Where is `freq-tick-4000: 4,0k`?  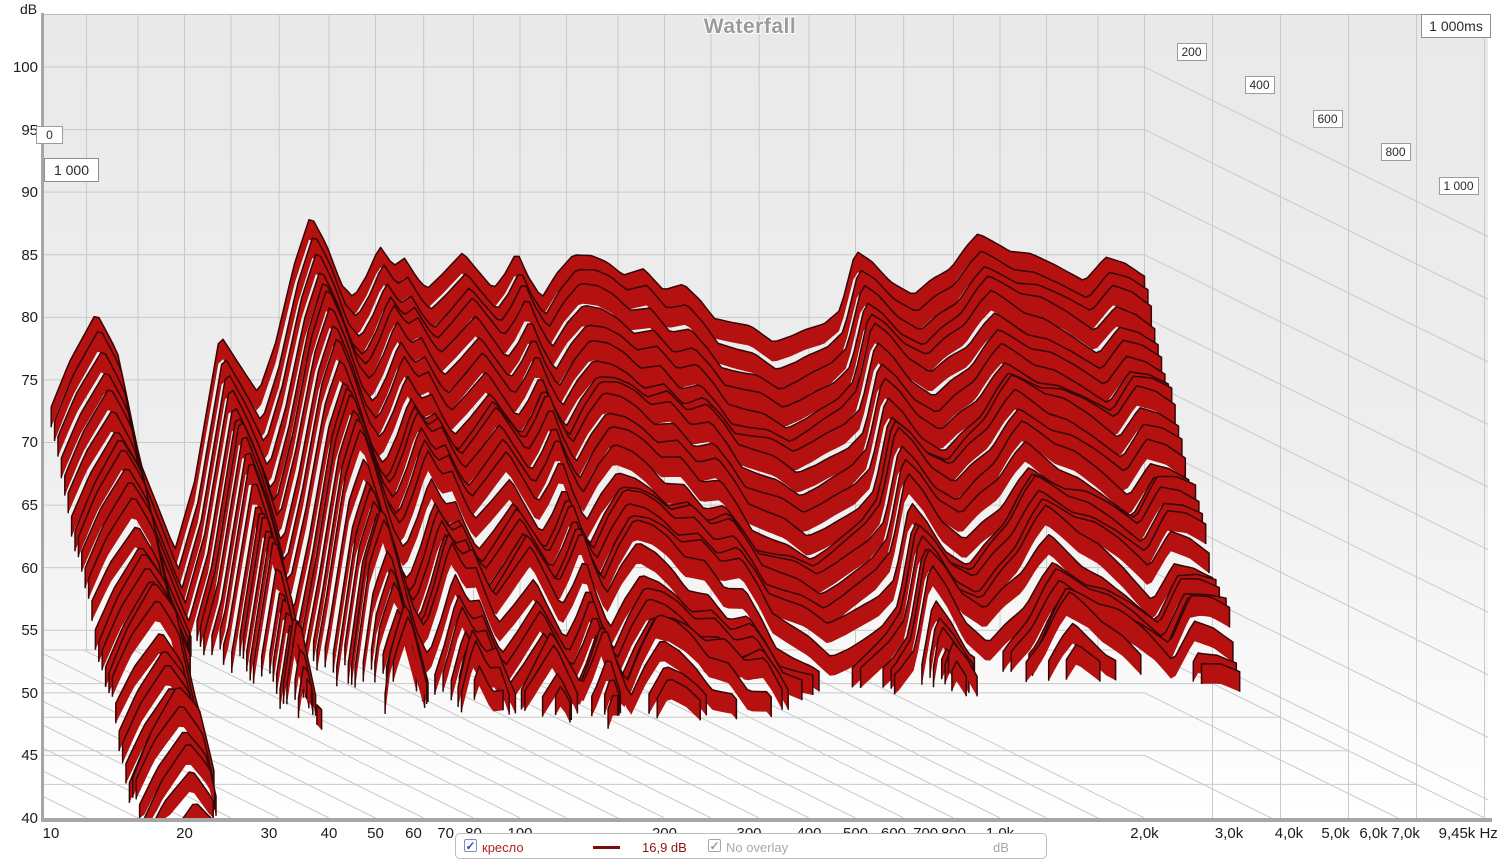
freq-tick-4000: 4,0k is located at coordinates (1289, 833).